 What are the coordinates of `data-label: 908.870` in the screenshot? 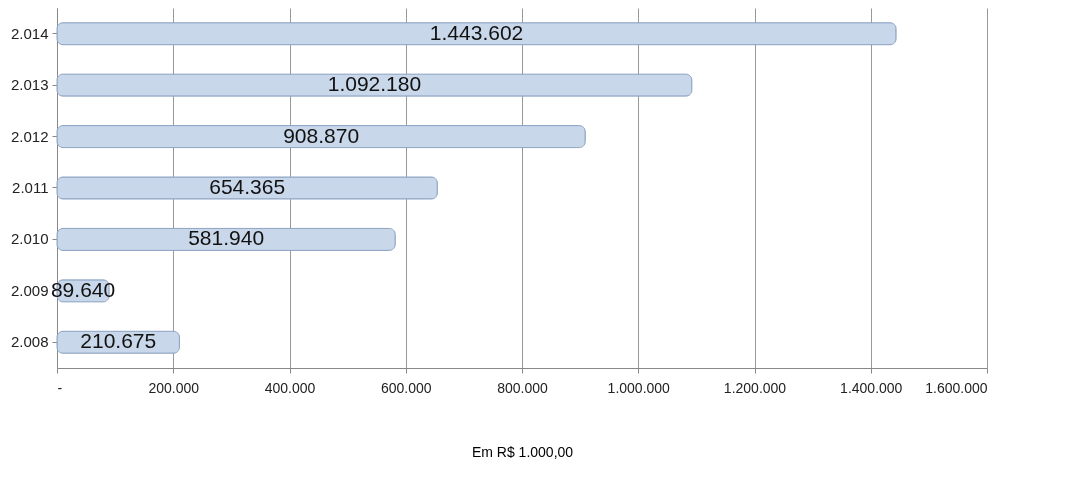 It's located at (321, 135).